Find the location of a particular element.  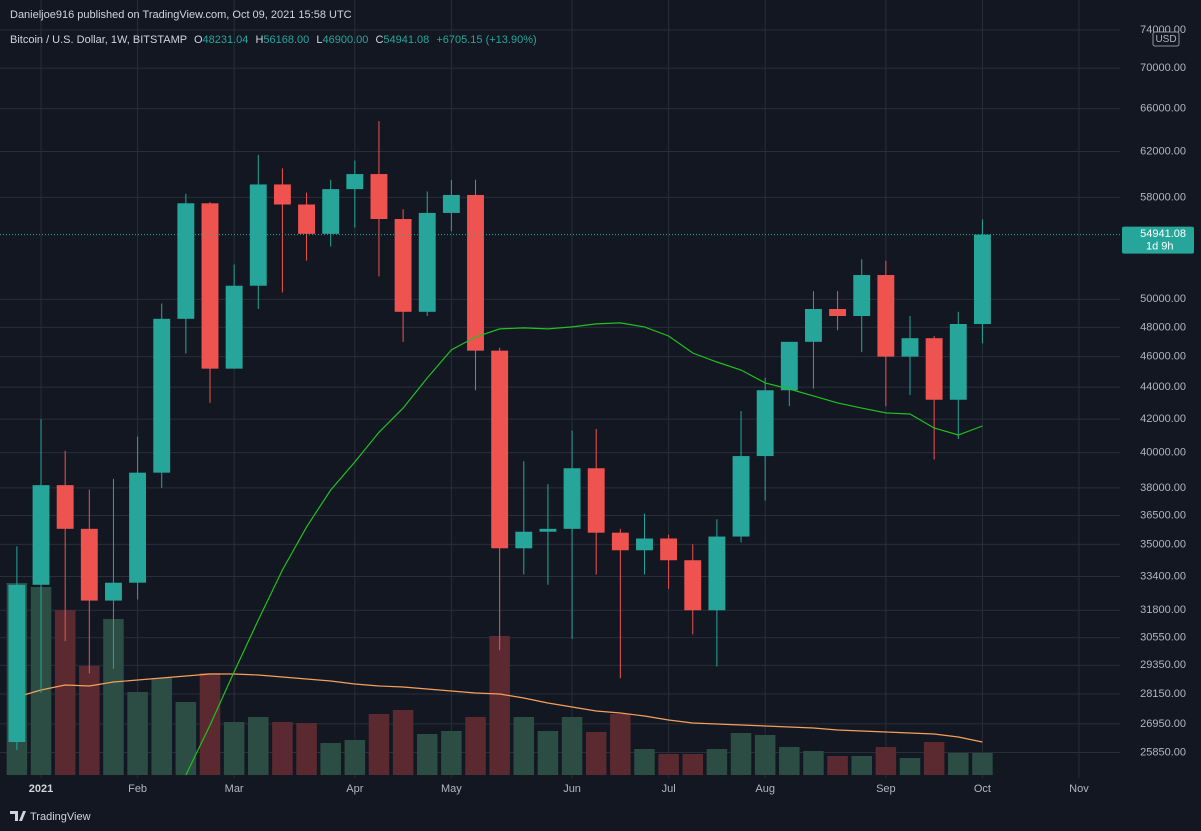

legend-value: 56168.00 is located at coordinates (286, 40).